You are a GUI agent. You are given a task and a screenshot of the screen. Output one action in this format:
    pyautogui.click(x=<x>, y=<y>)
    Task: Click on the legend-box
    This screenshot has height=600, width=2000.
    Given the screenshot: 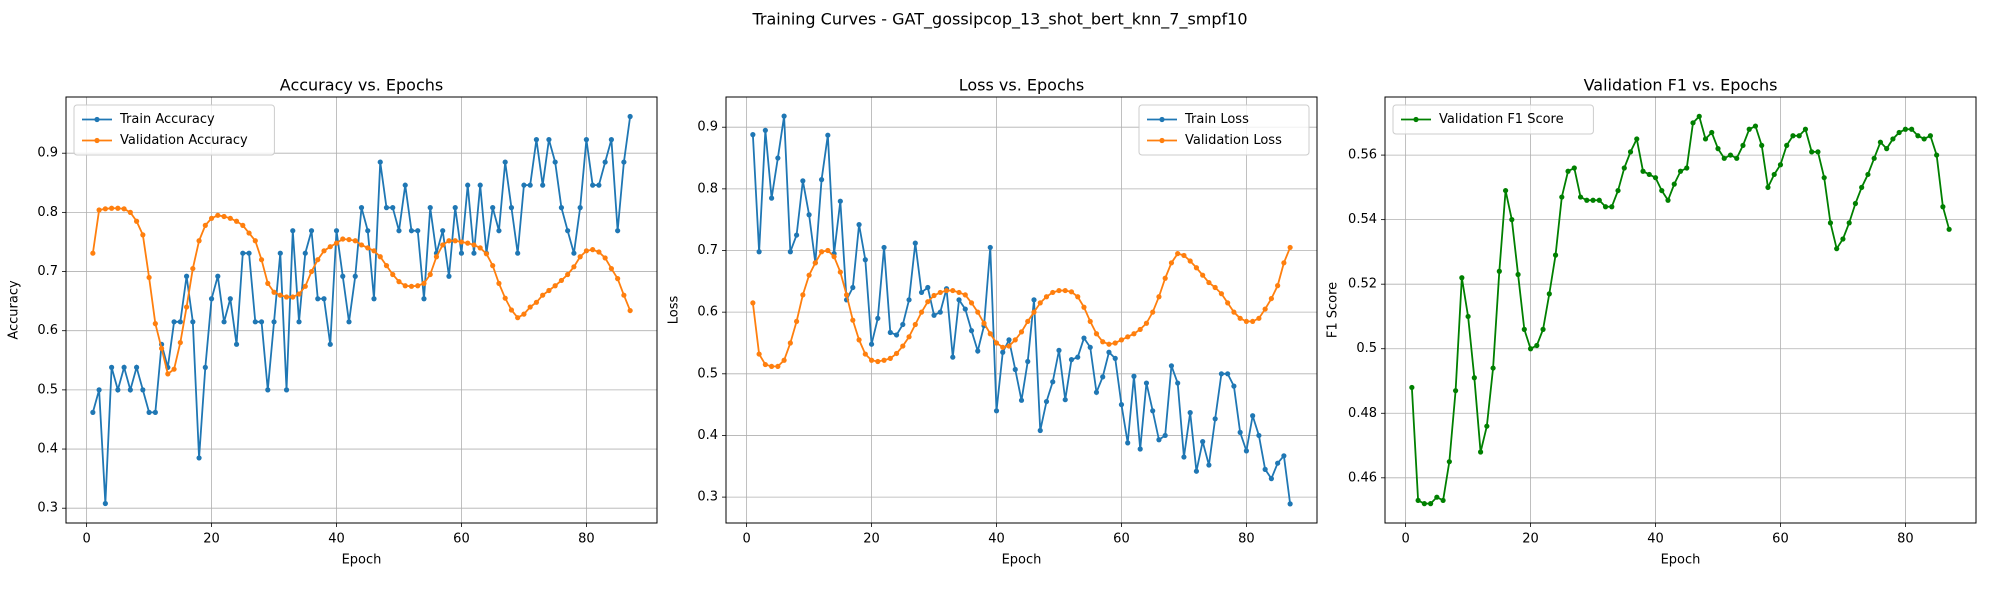 What is the action you would take?
    pyautogui.click(x=174, y=130)
    